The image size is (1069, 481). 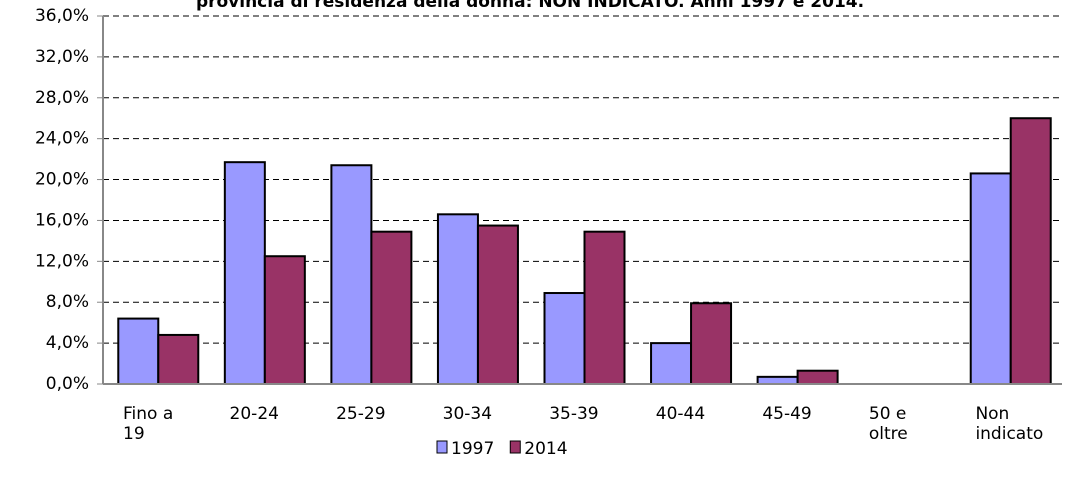 What do you see at coordinates (787, 414) in the screenshot?
I see `x-tick-label: 45-49` at bounding box center [787, 414].